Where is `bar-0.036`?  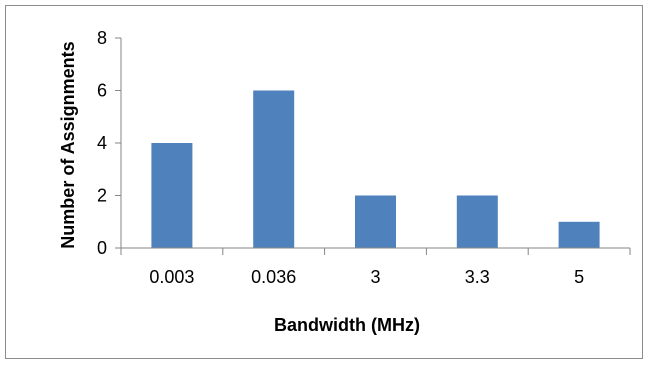 bar-0.036 is located at coordinates (274, 169).